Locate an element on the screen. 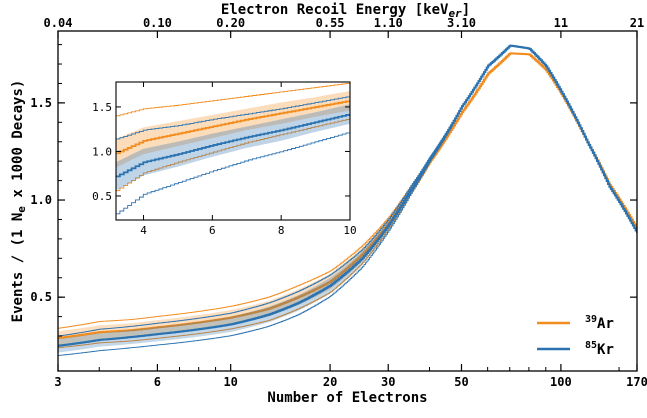 The width and height of the screenshot is (647, 418). top-tick-label: 3.10 is located at coordinates (461, 23).